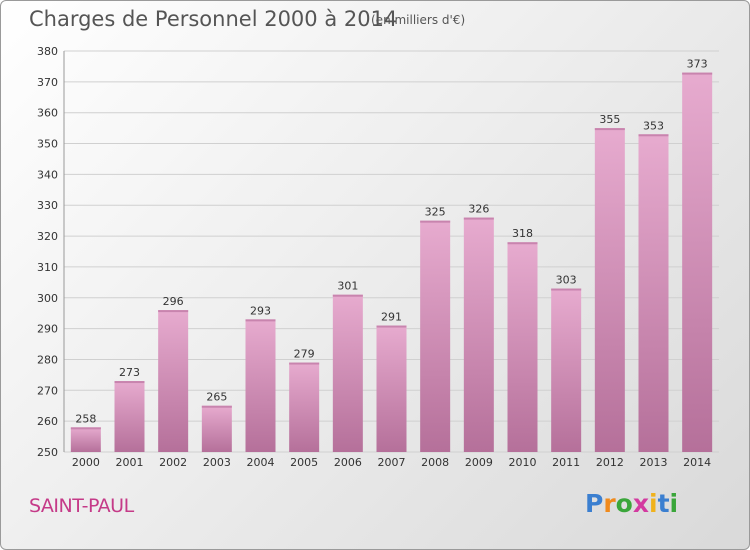 The image size is (750, 550). What do you see at coordinates (213, 19) in the screenshot?
I see `chart-title: Charges de Personnel 2000 à 2014` at bounding box center [213, 19].